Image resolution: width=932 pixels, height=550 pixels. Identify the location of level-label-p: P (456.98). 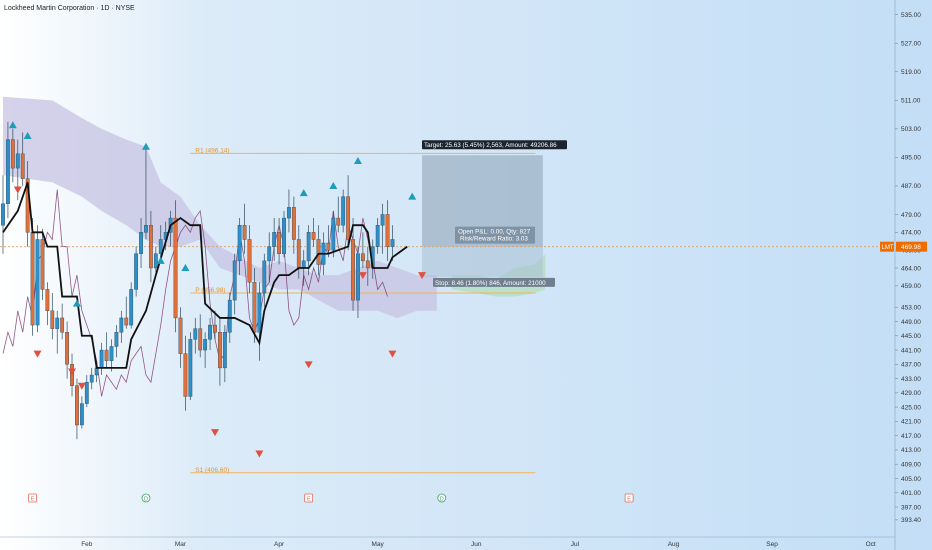
(210, 290).